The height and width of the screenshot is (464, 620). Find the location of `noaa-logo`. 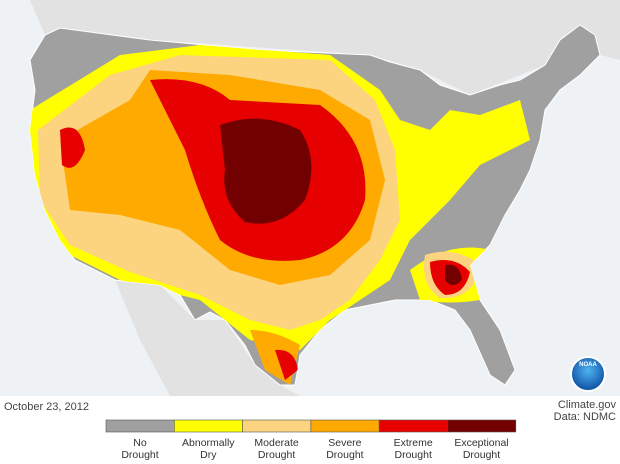

noaa-logo is located at coordinates (588, 374).